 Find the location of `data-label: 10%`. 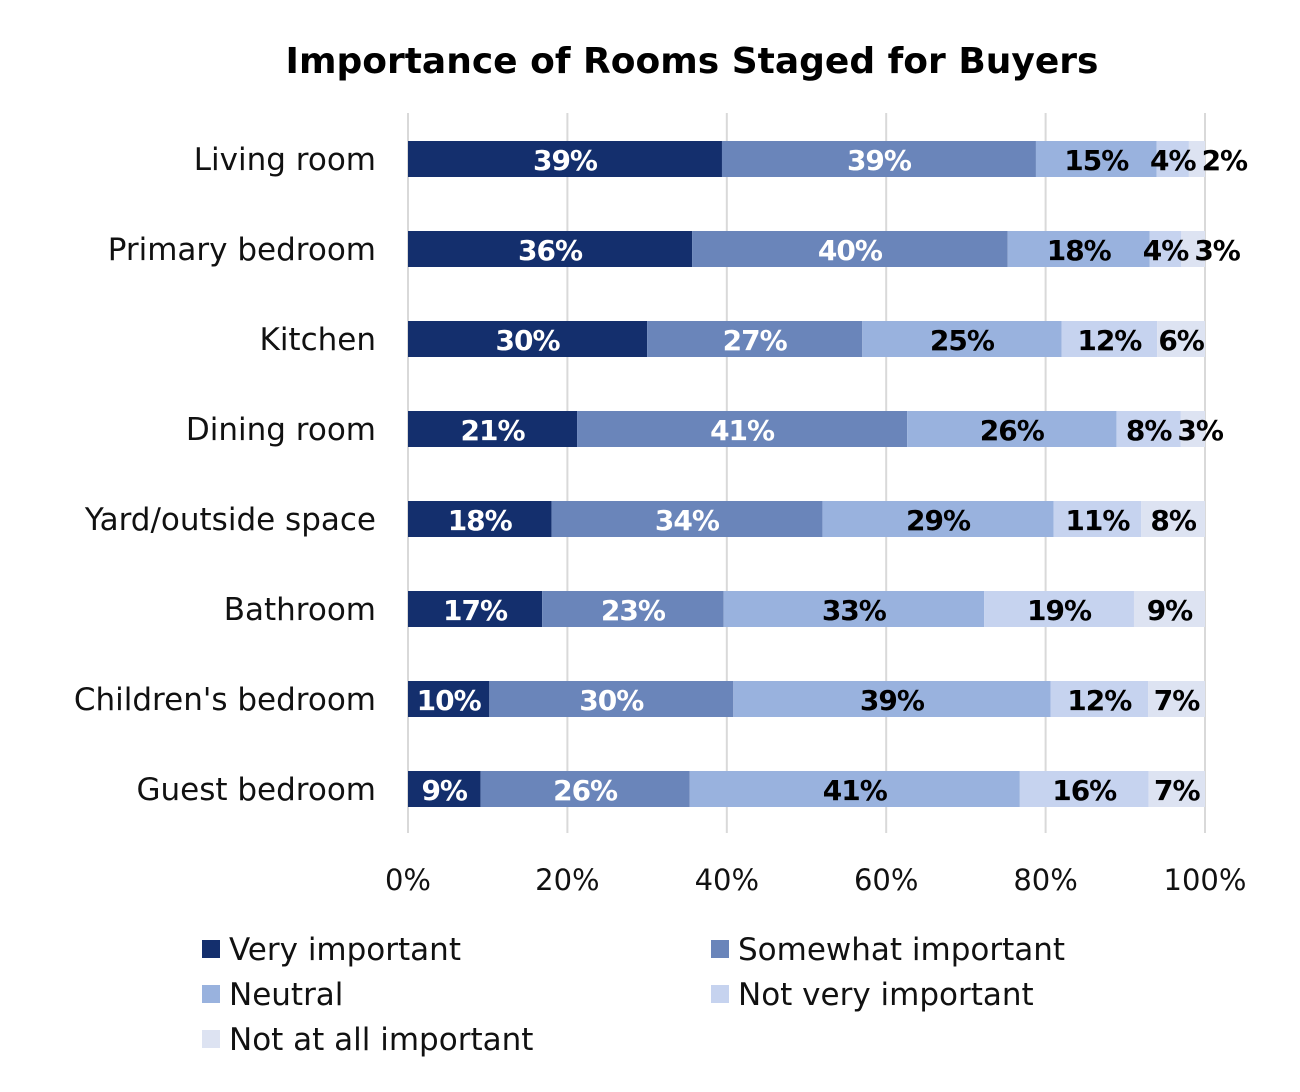

data-label: 10% is located at coordinates (449, 700).